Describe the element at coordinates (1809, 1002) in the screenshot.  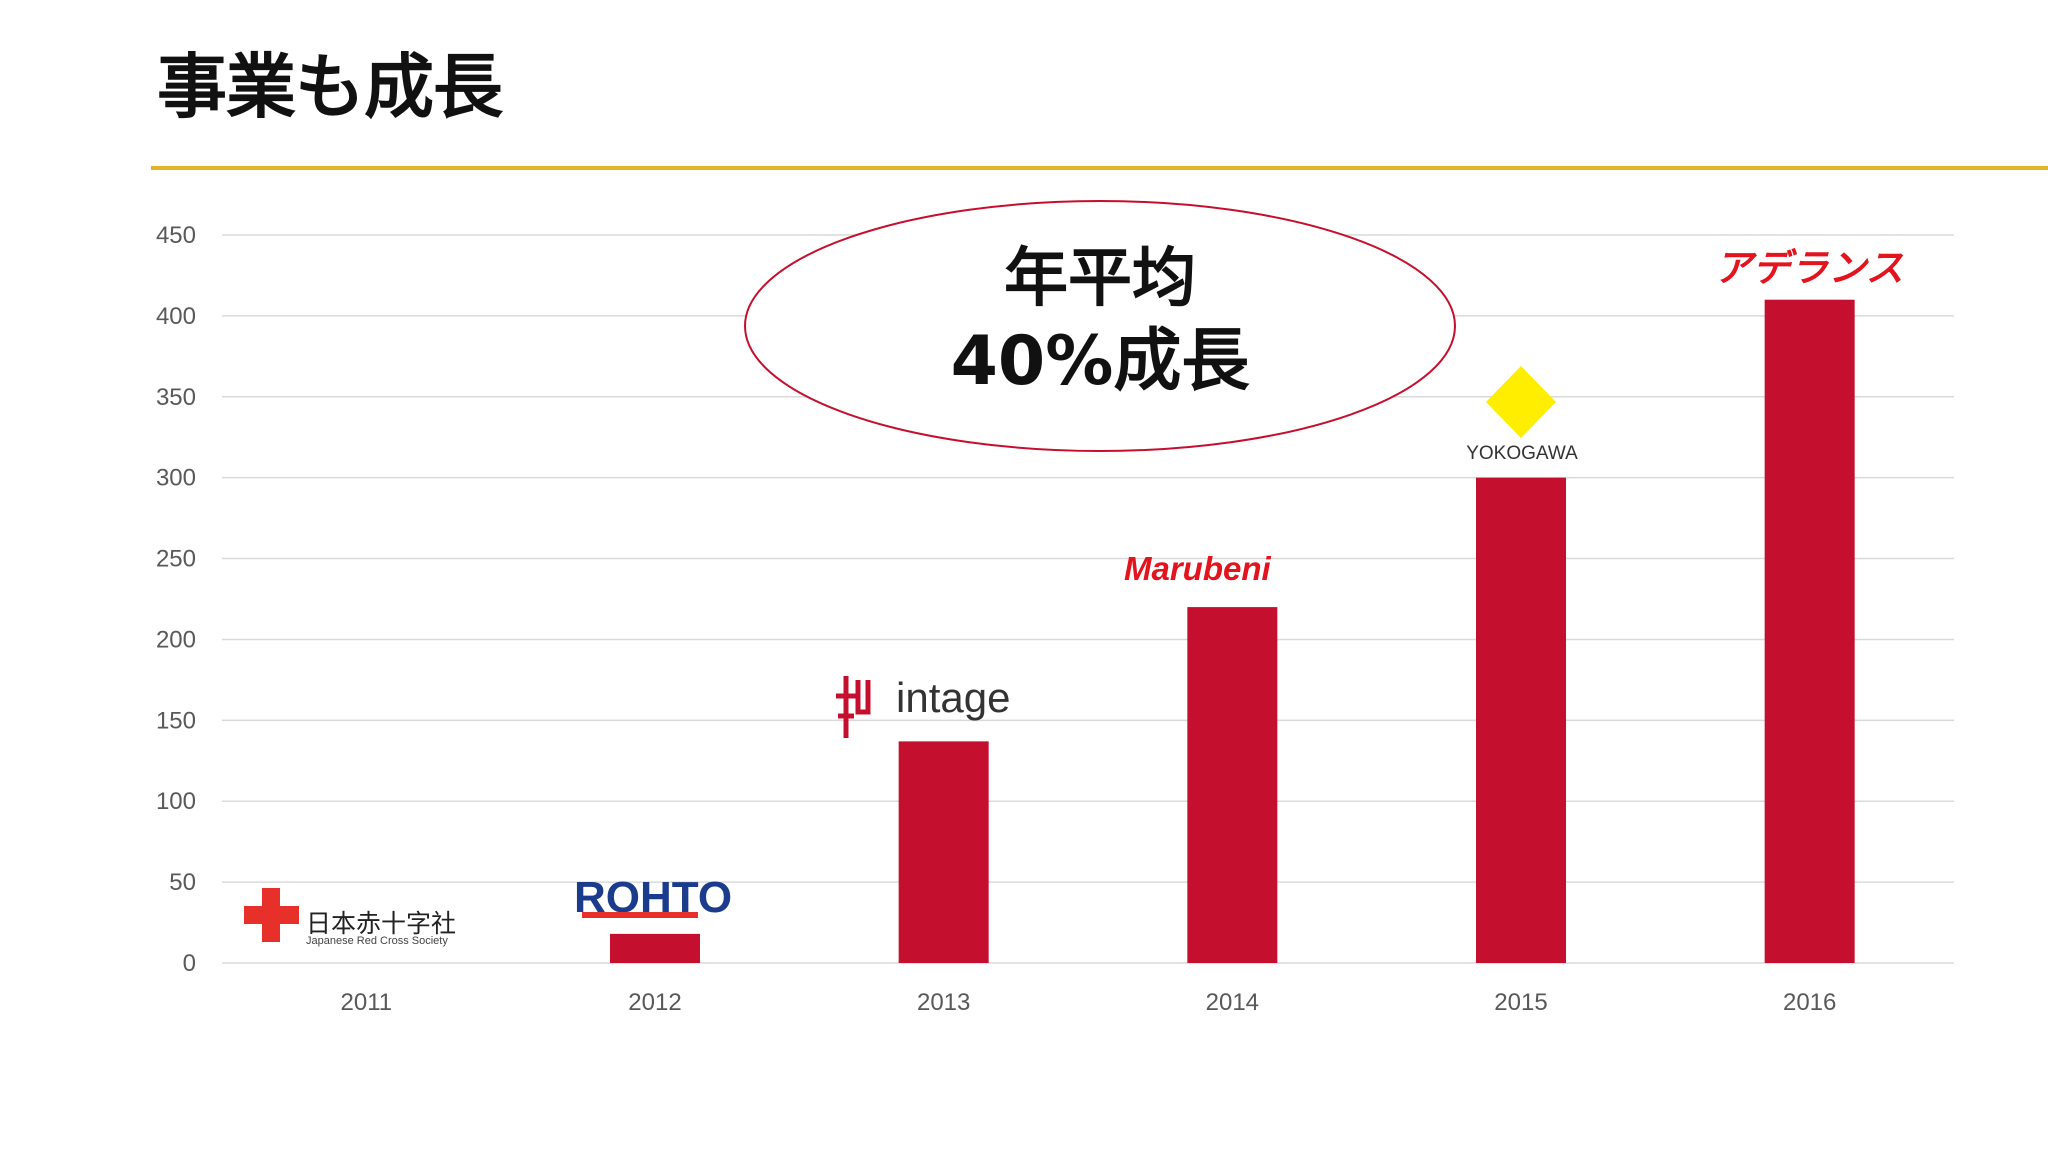
I see `x-tick-label: 2016` at that location.